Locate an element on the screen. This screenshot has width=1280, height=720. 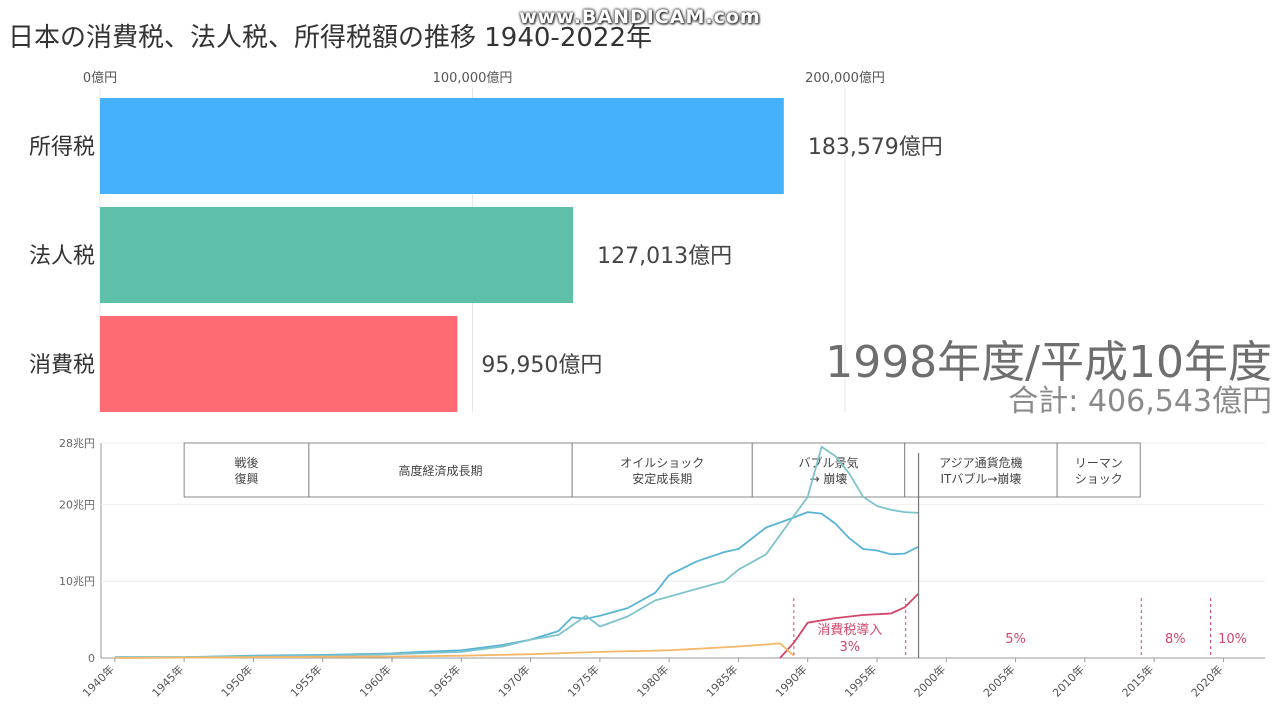
bar-category-label: 法人税 is located at coordinates (62, 256).